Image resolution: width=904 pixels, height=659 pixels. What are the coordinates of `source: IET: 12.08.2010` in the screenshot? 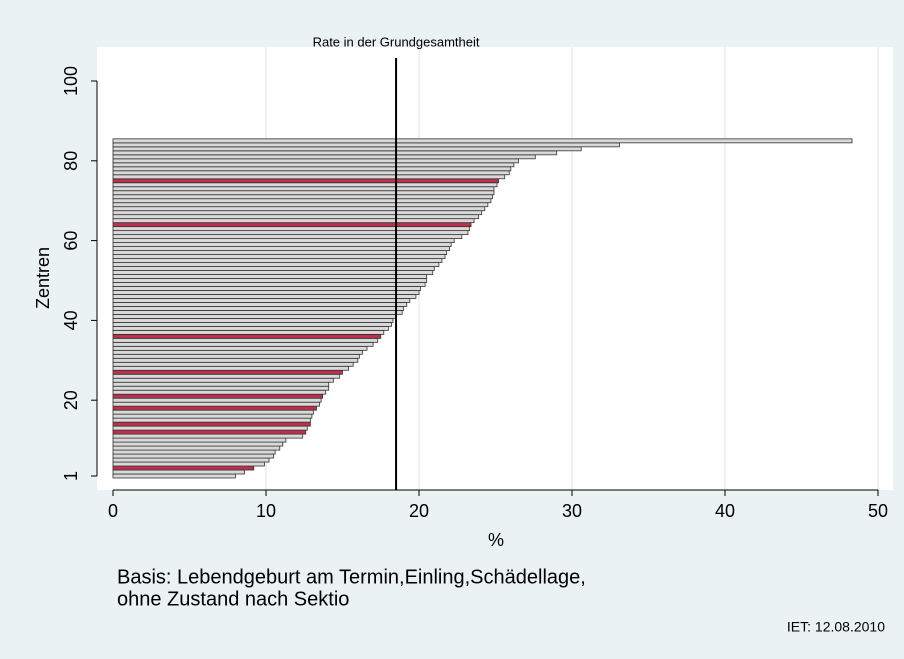 It's located at (836, 627).